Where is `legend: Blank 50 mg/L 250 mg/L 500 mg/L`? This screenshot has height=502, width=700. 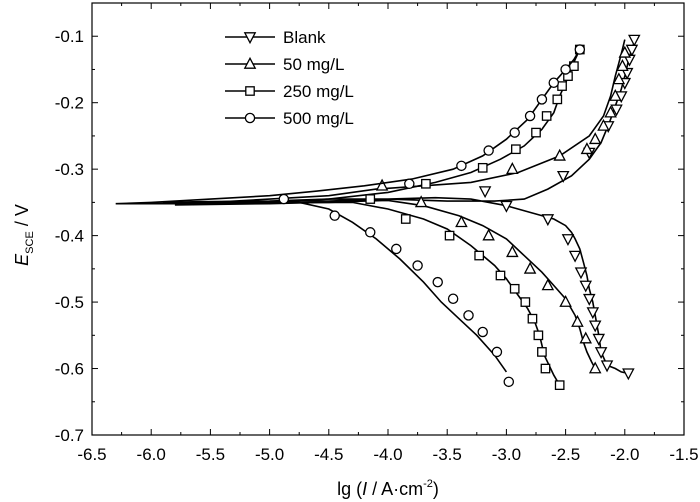 legend: Blank 50 mg/L 250 mg/L 500 mg/L is located at coordinates (289, 78).